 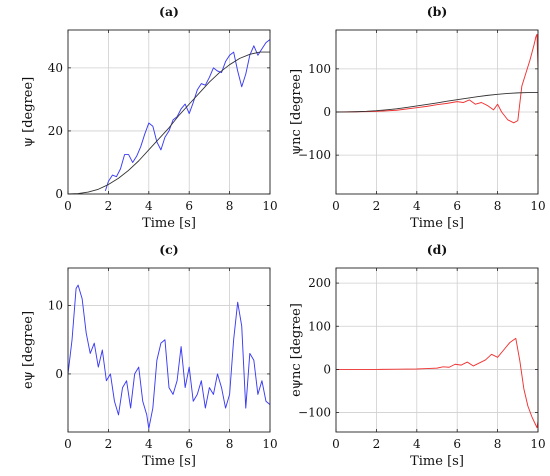 I want to click on panel-a-frame, so click(x=169, y=112).